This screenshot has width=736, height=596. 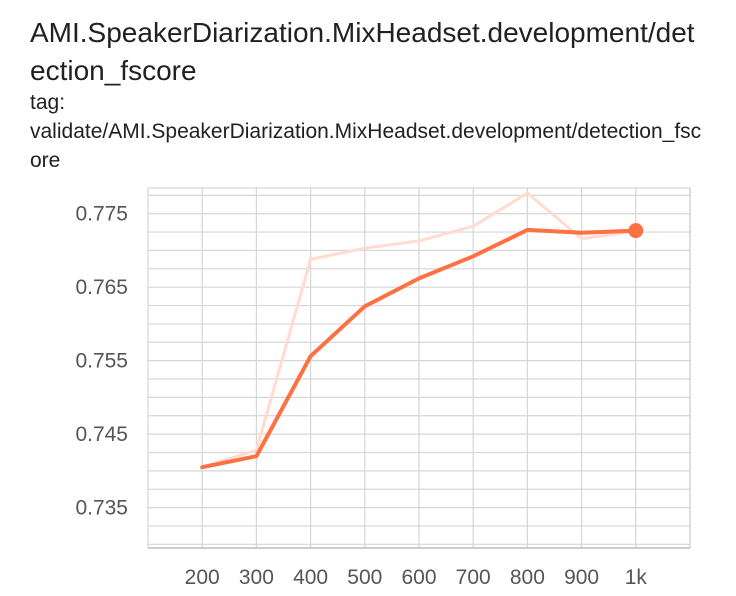 I want to click on tag-label: tag:, so click(x=48, y=102).